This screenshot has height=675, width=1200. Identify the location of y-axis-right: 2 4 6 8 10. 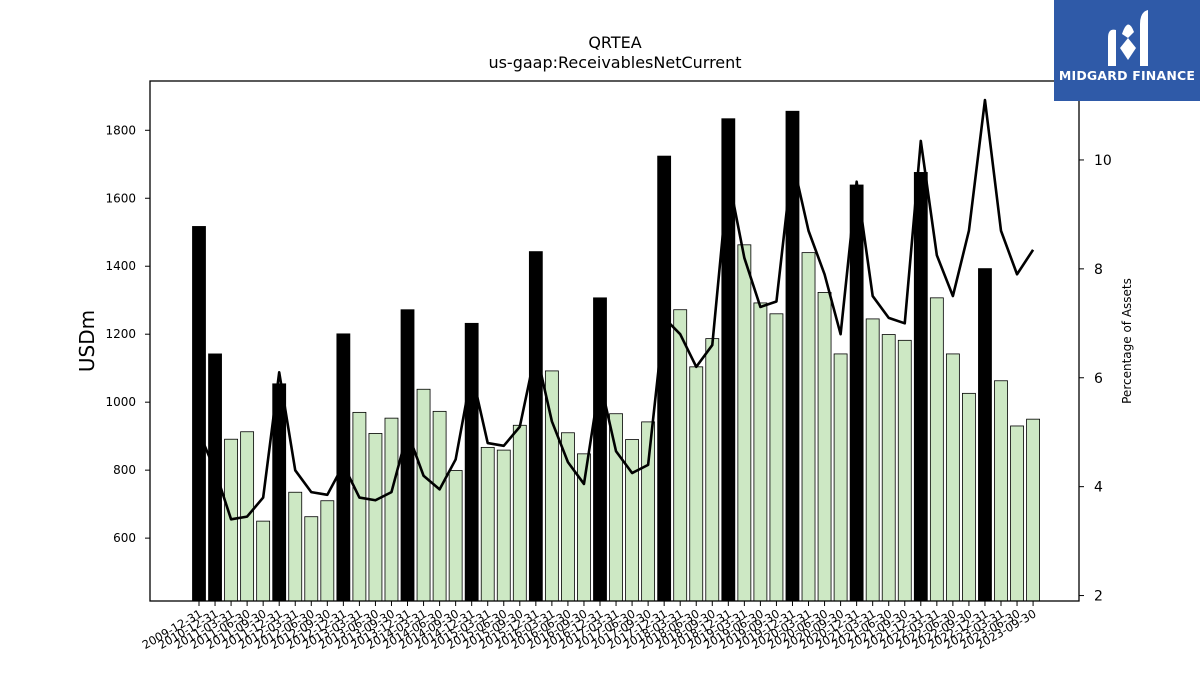
(1095, 379).